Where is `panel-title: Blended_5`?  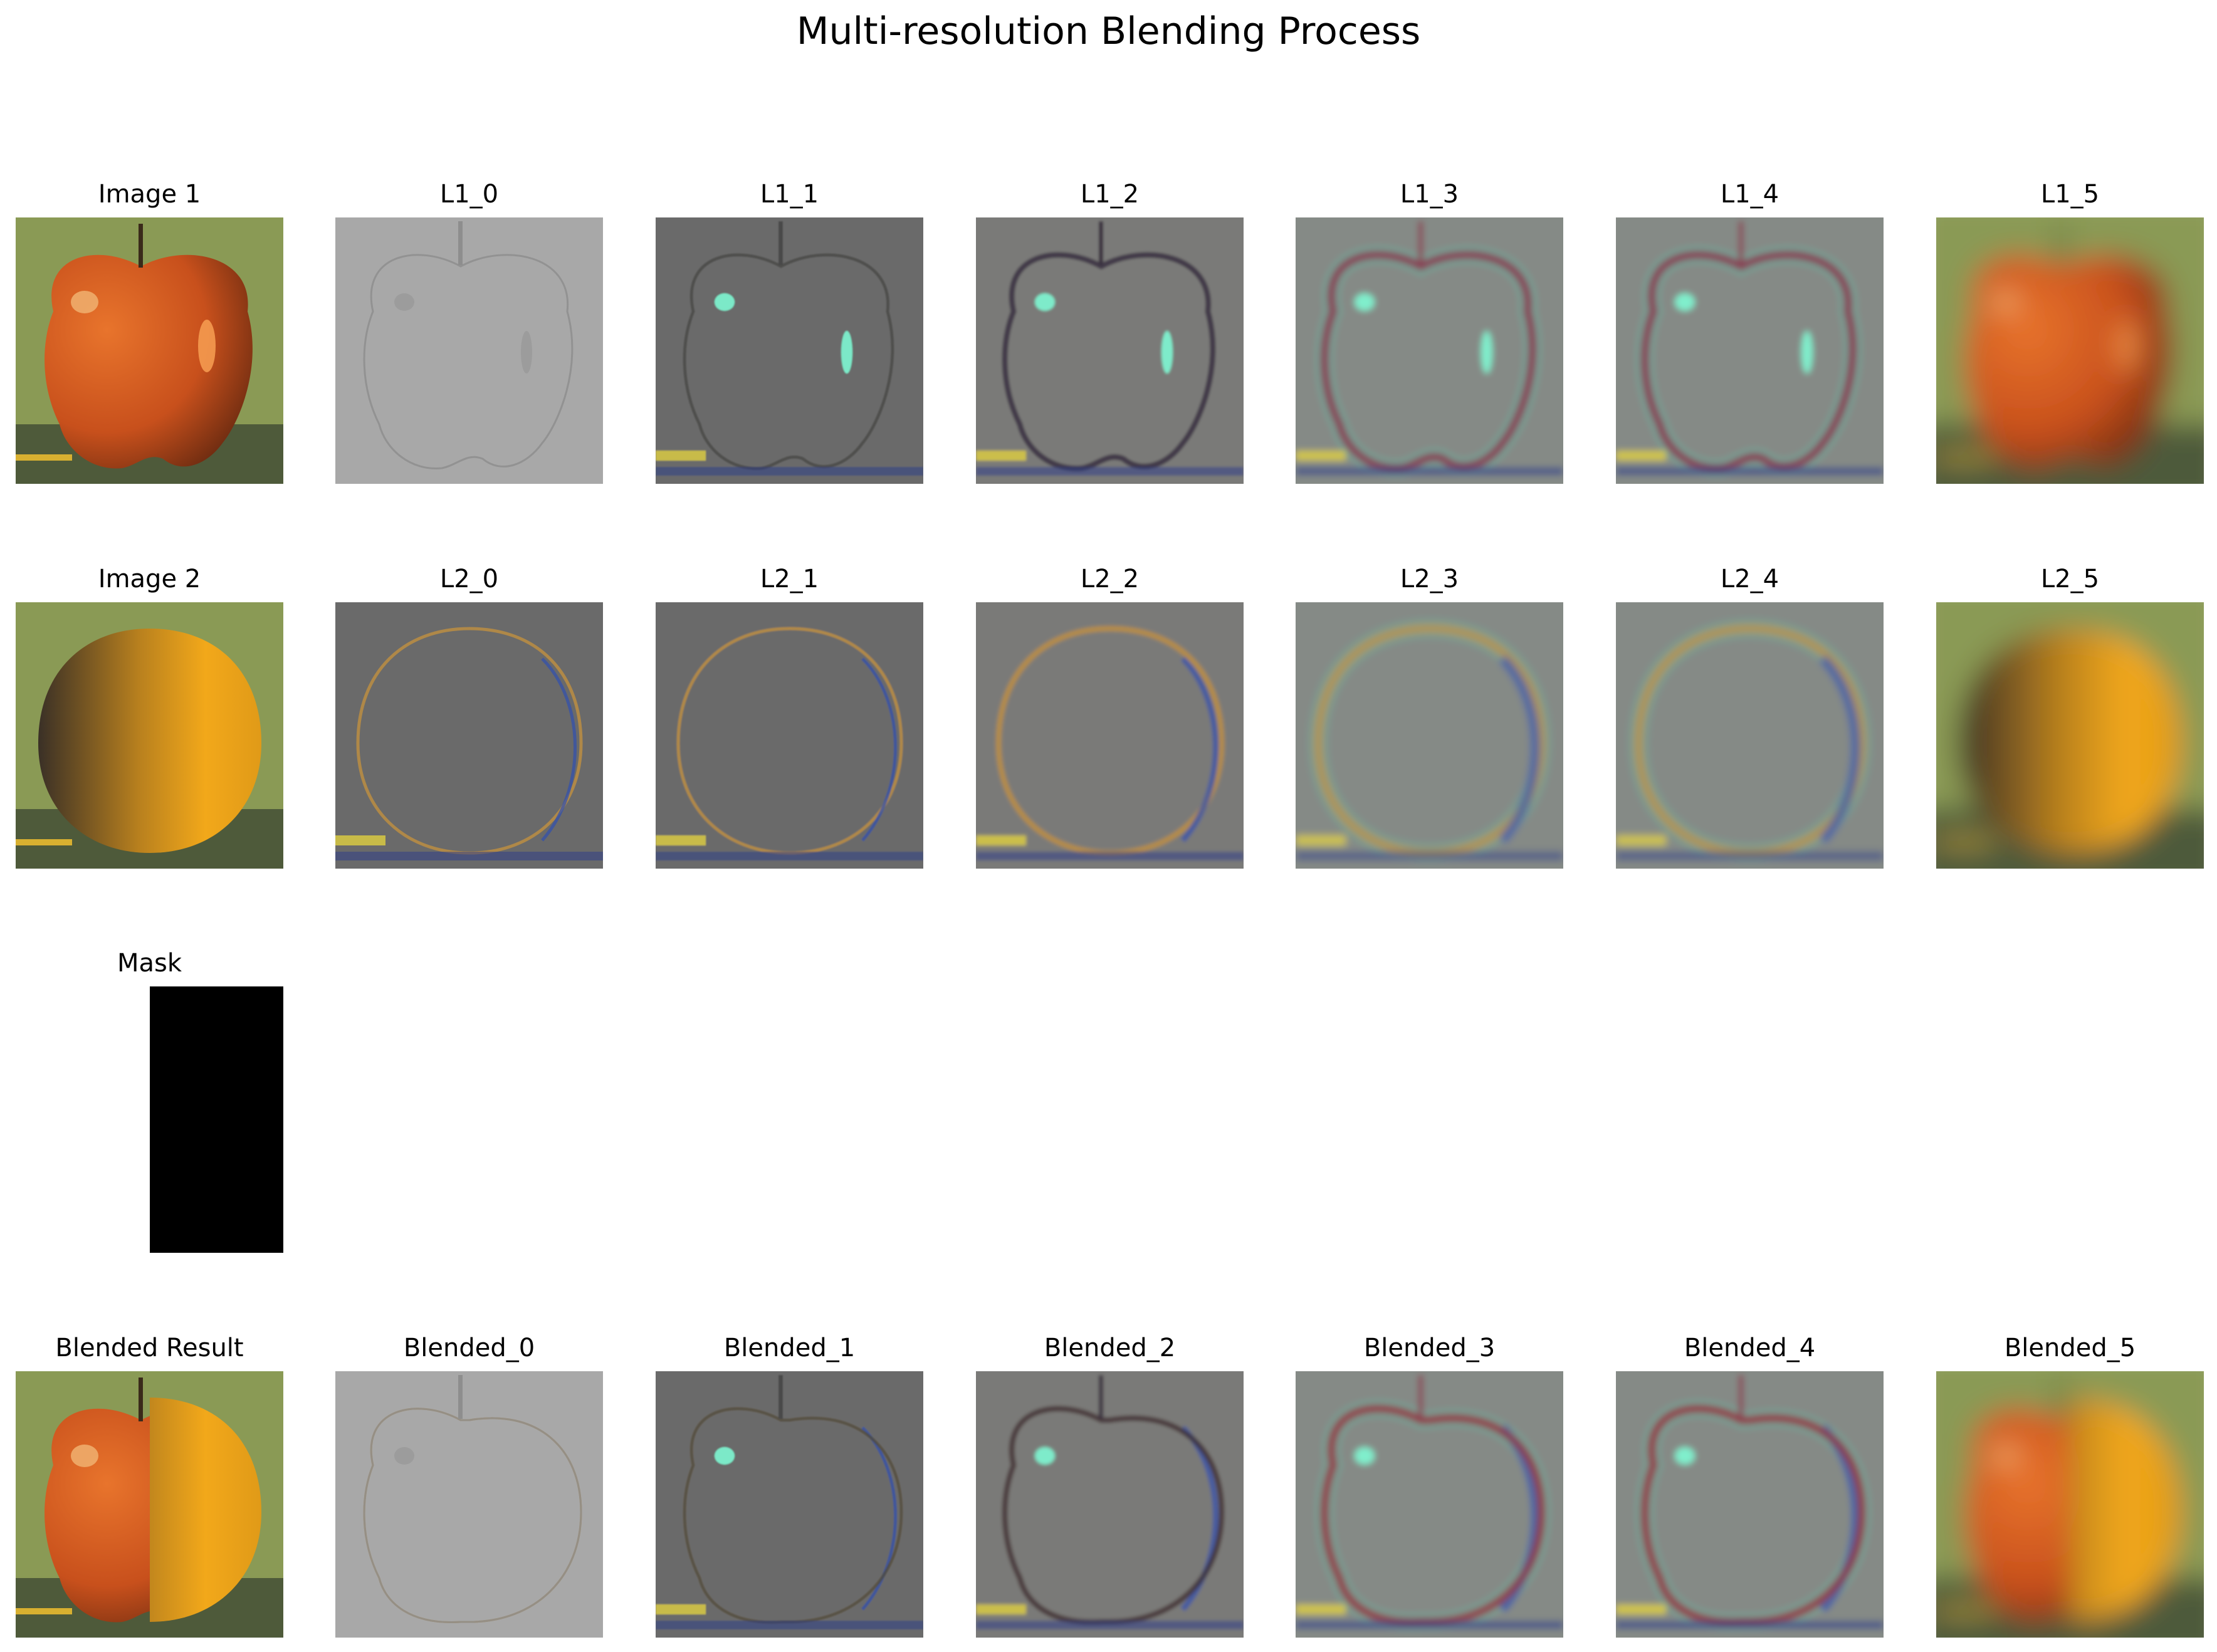
panel-title: Blended_5 is located at coordinates (2070, 1348).